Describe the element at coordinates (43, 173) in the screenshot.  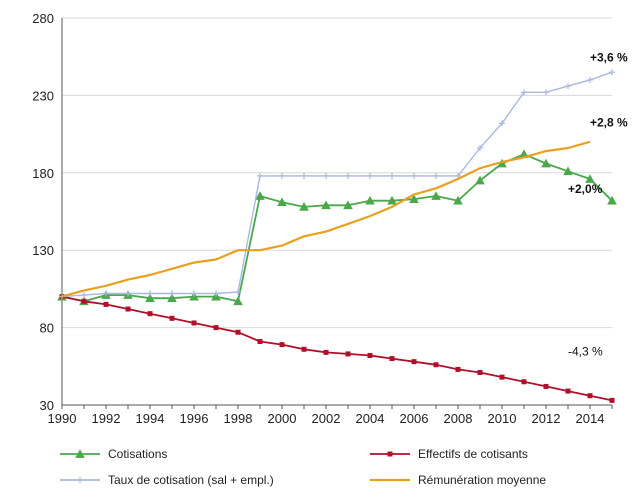
I see `y-tick-label: 180` at that location.